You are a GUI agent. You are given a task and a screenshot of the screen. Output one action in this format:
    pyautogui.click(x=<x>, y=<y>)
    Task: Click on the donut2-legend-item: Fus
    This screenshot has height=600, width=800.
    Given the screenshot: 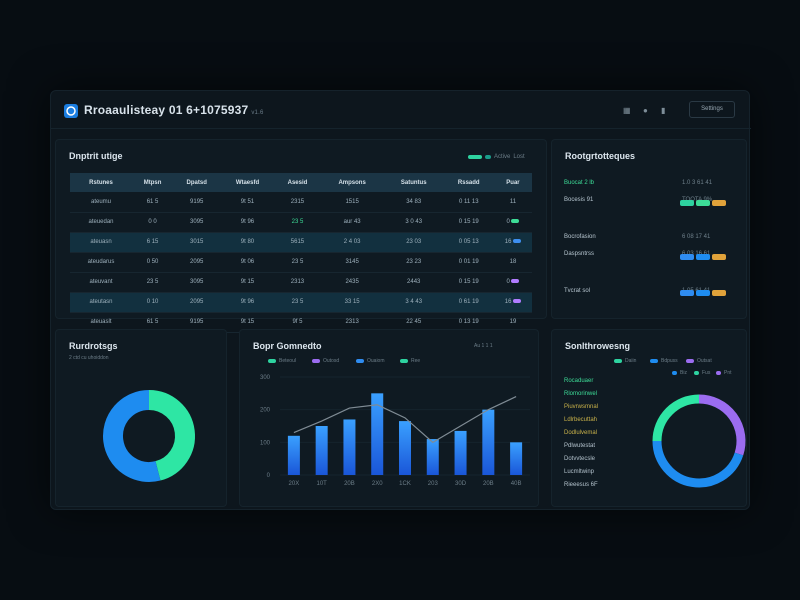 What is the action you would take?
    pyautogui.click(x=702, y=373)
    